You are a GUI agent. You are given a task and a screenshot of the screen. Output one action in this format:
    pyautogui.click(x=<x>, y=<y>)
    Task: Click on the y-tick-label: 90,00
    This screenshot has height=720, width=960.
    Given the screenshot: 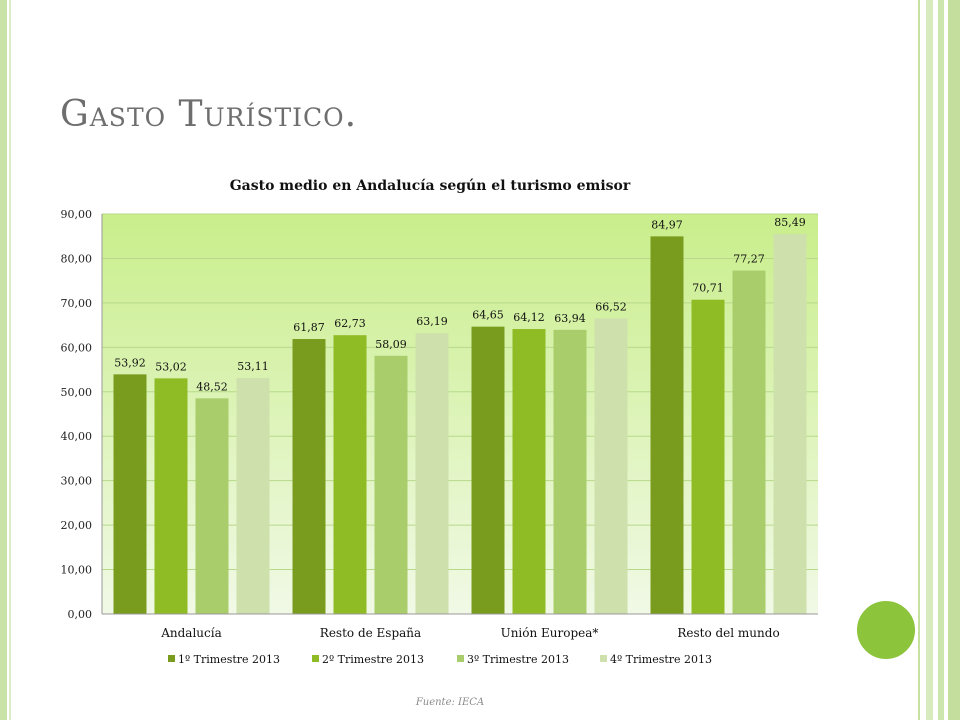 What is the action you would take?
    pyautogui.click(x=77, y=214)
    